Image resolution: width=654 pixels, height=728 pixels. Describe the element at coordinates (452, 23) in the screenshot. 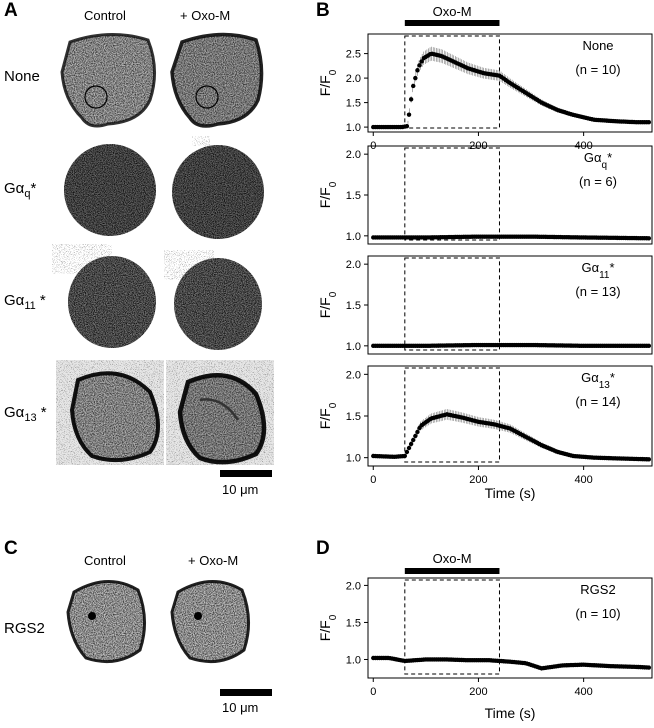

I see `stimulus-oxo-m-b-bar` at that location.